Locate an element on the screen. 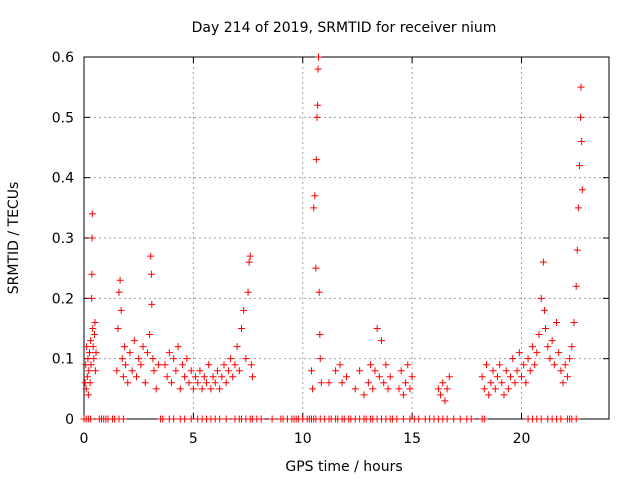  y-tick-label: 0.2 is located at coordinates (63, 299).